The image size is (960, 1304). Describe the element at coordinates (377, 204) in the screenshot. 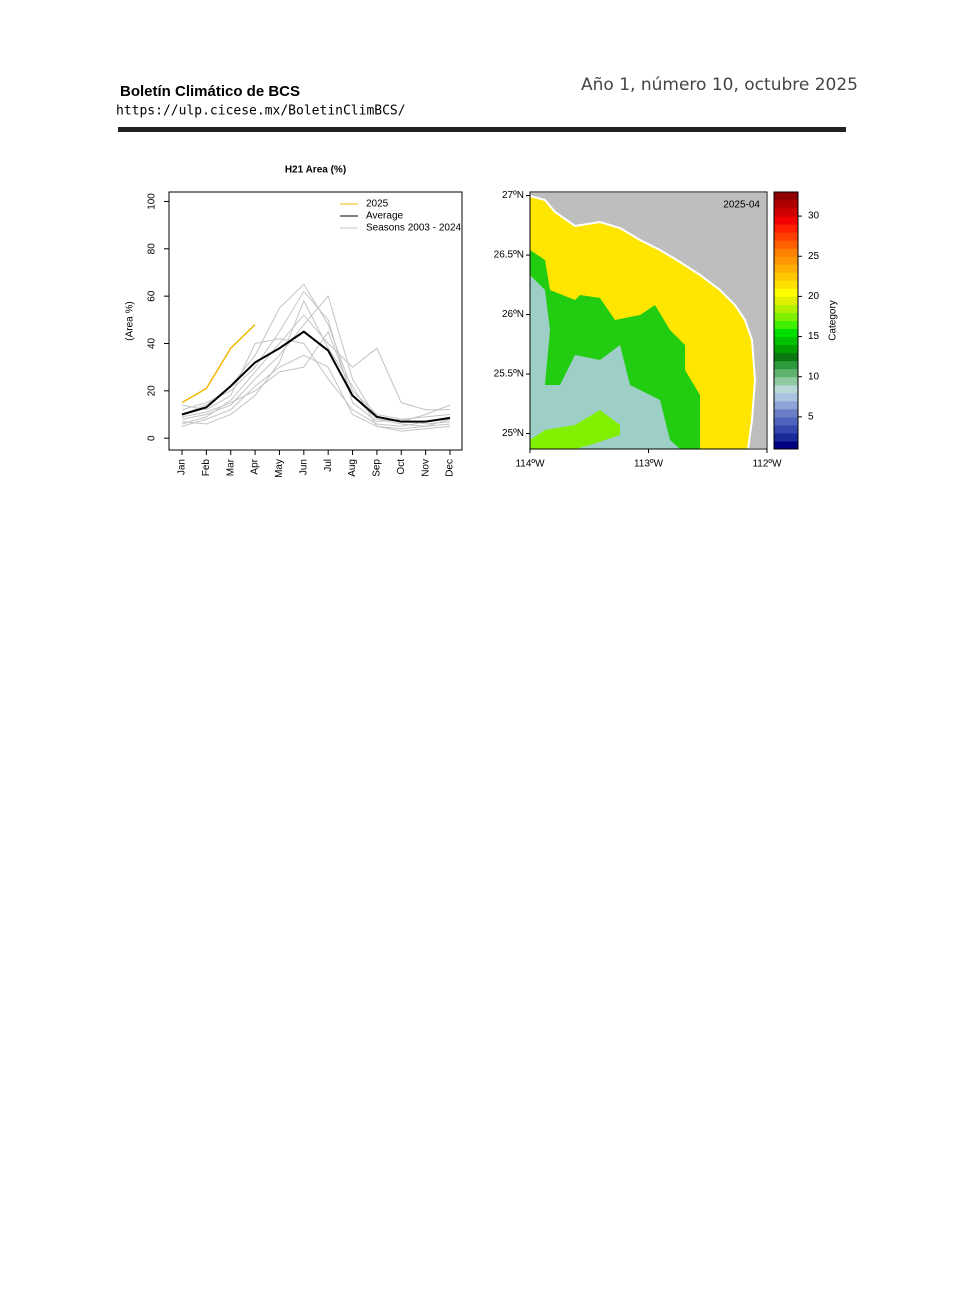

I see `legend-label: 2025` at that location.